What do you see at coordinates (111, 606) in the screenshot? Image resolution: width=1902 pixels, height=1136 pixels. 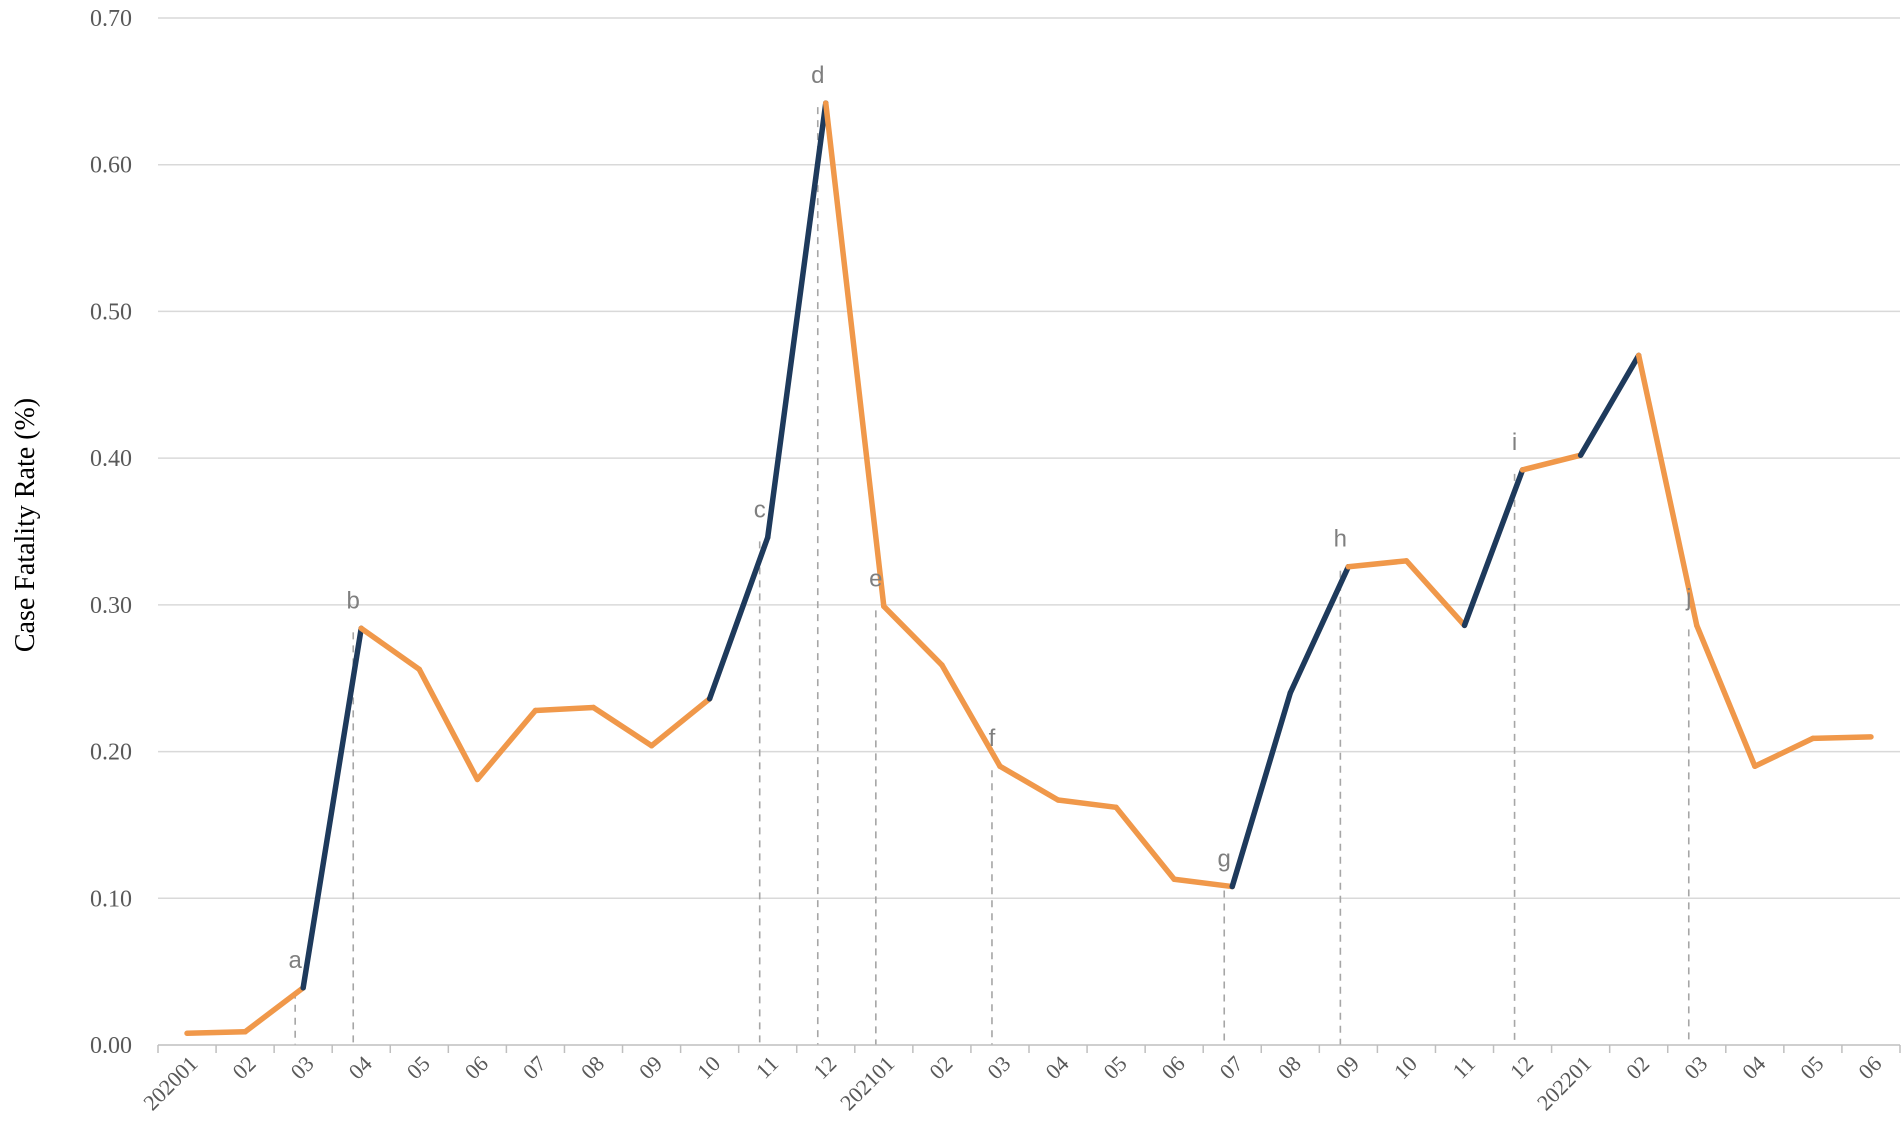 I see `y-tick-label: 0.30` at bounding box center [111, 606].